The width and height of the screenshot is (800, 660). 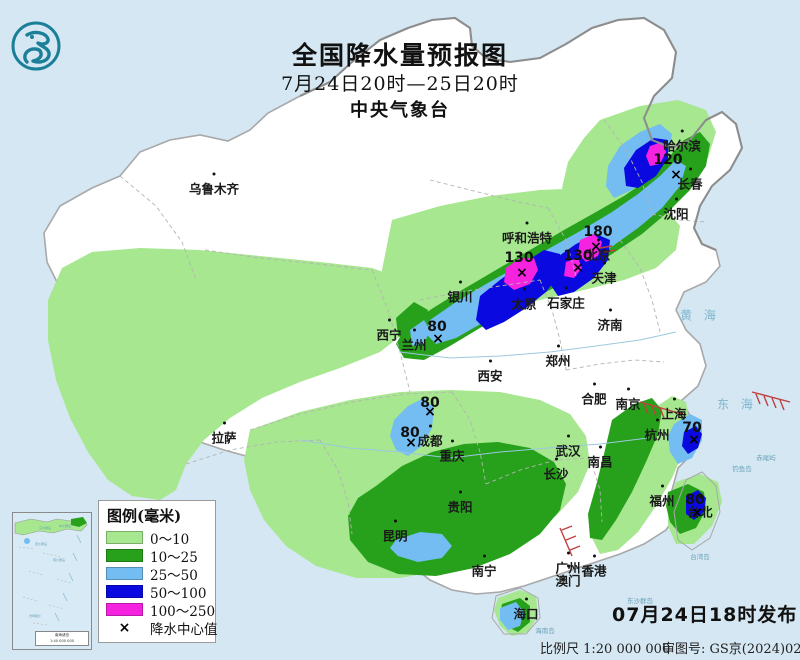 I want to click on svg-text: 南沙群岛, so click(x=59, y=559).